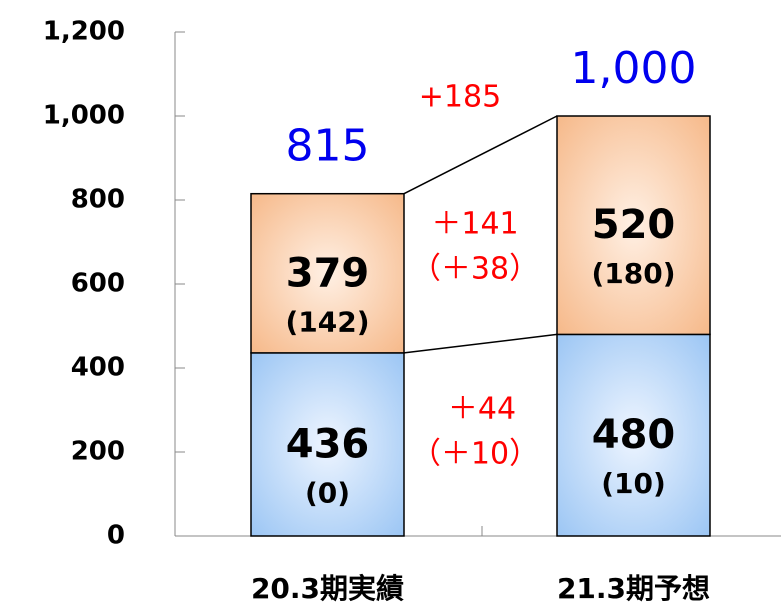  I want to click on value-label: 520, so click(634, 225).